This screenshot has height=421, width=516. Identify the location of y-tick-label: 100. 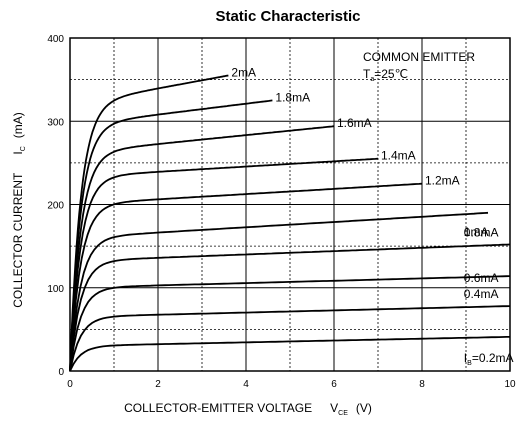
(55, 289).